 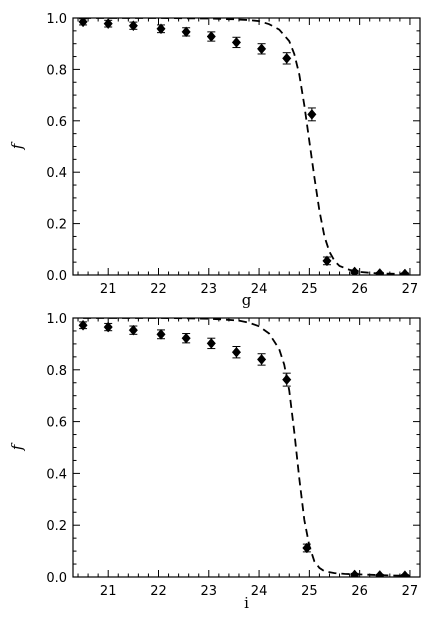 What do you see at coordinates (246, 603) in the screenshot?
I see `x-axis-label: i` at bounding box center [246, 603].